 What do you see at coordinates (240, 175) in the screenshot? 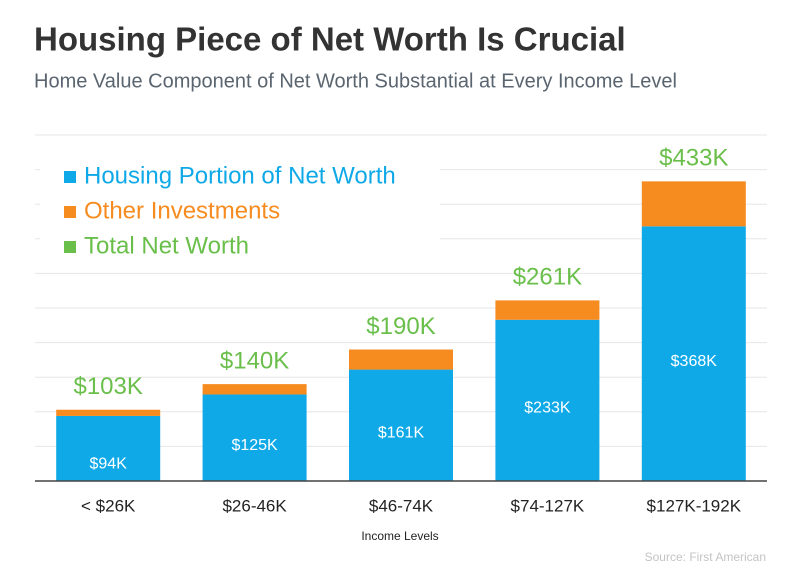
I see `legend-label: Housing Portion of Net Worth` at bounding box center [240, 175].